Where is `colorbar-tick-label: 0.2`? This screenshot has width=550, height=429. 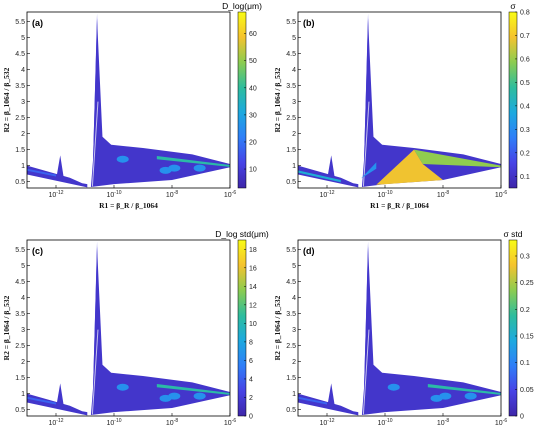 colorbar-tick-label: 0.2 is located at coordinates (525, 310).